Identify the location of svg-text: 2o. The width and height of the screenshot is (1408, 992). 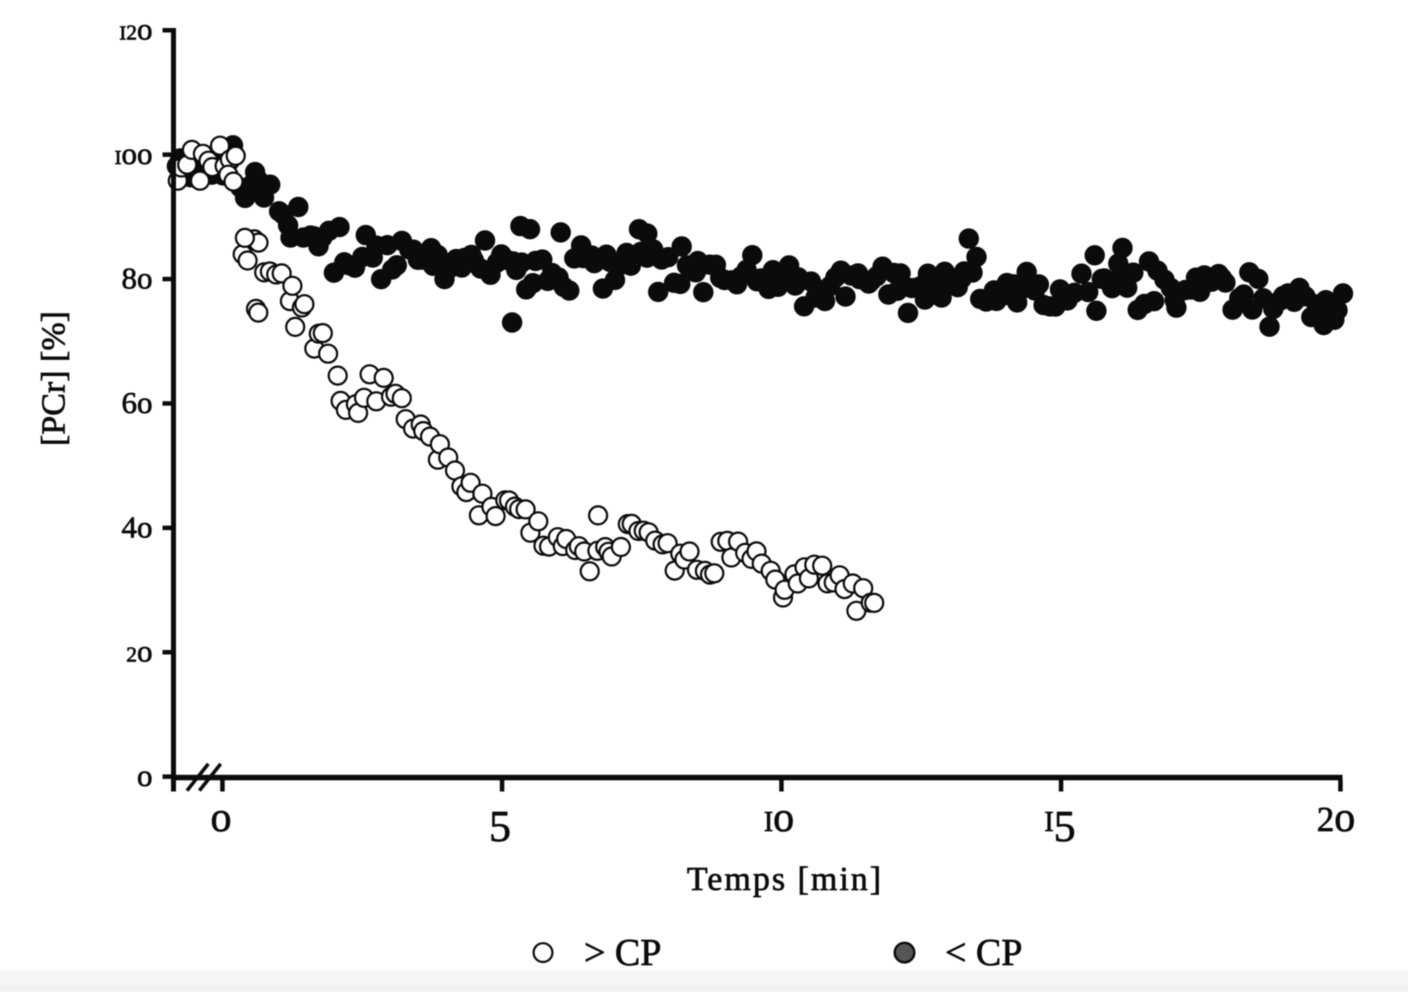
(1336, 818).